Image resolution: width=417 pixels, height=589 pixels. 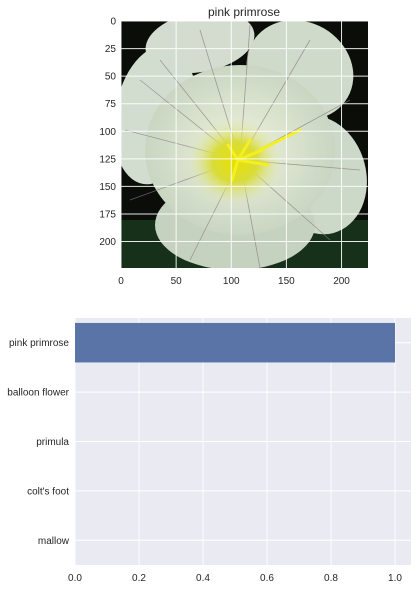 I want to click on image-y-tick-label: 175, so click(x=107, y=214).